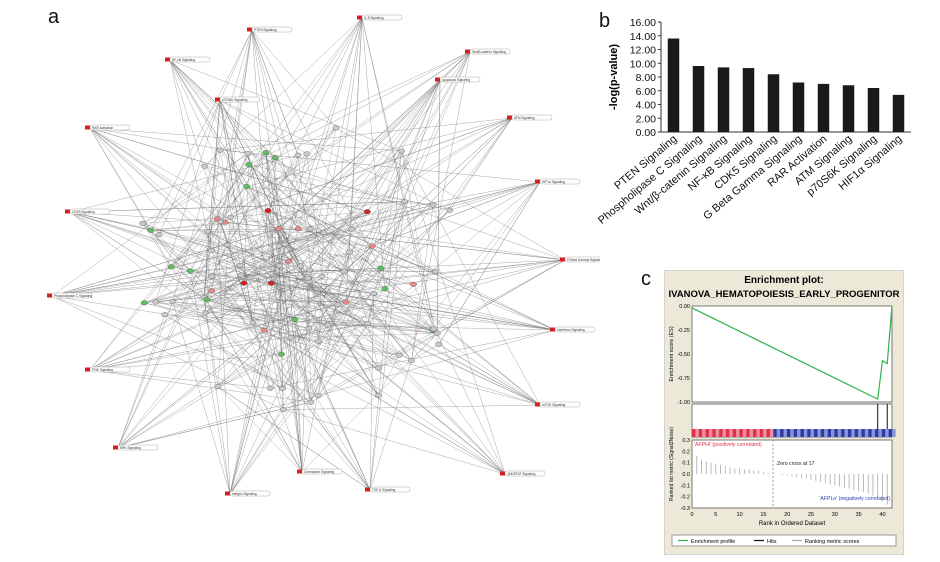 This screenshot has width=940, height=562. What do you see at coordinates (571, 330) in the screenshot?
I see `pathway-node-label: Interferon Signaling` at bounding box center [571, 330].